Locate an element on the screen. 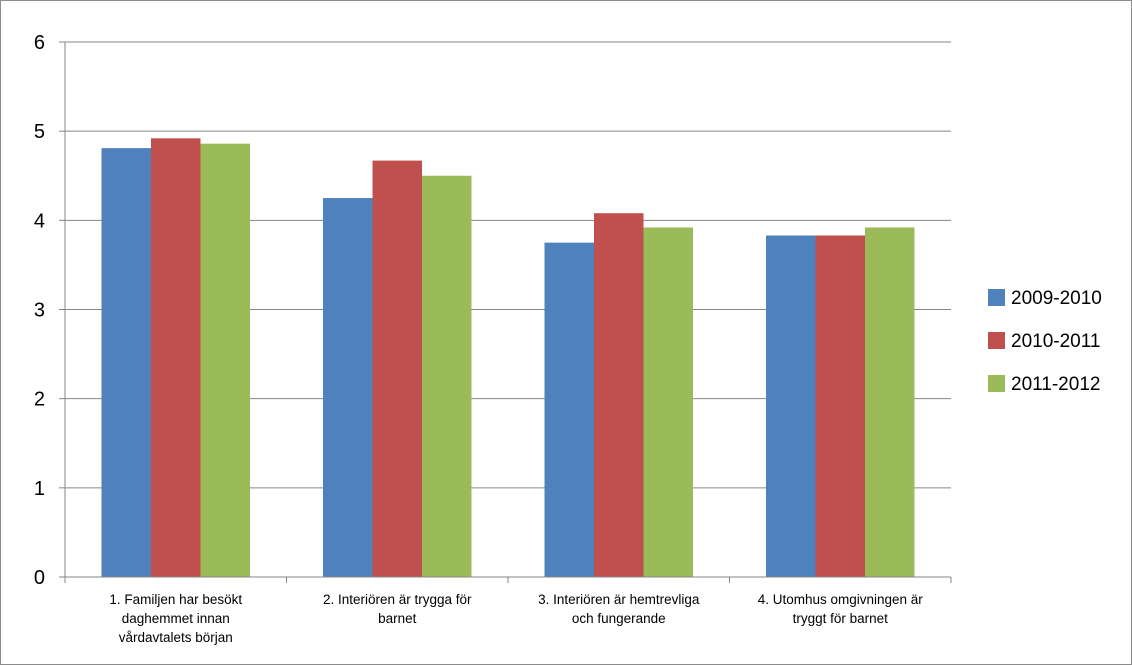  x-tick-label-line: tryggt för barnet is located at coordinates (841, 618).